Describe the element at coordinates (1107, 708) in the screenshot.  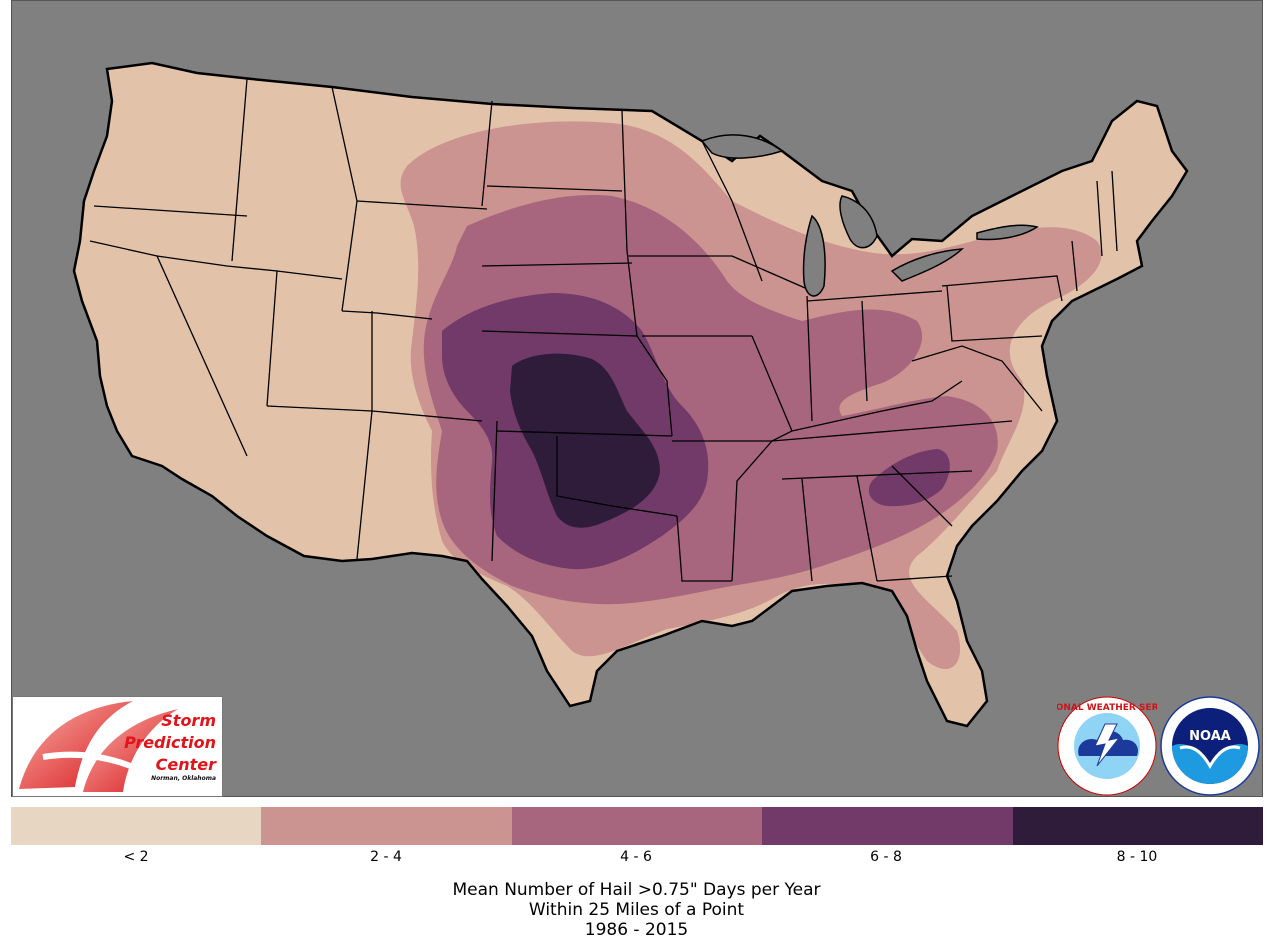
I see `nws-ring-text: NATIONAL WEATHER SERVICE` at that location.